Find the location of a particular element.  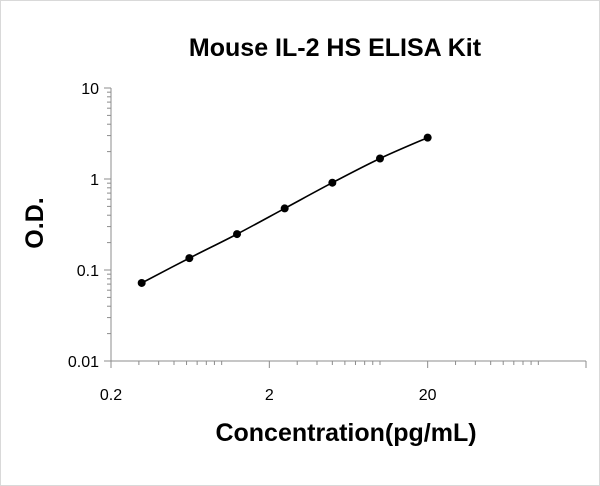

y-tick-label: 0.01 is located at coordinates (83, 362).